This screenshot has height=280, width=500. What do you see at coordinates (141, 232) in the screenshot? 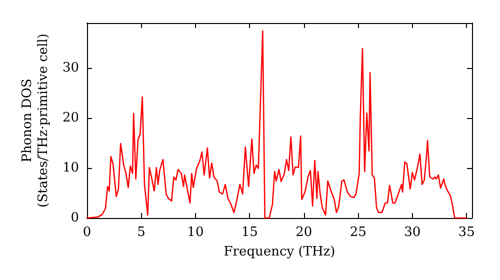
I see `x-tick-label: 5` at bounding box center [141, 232].